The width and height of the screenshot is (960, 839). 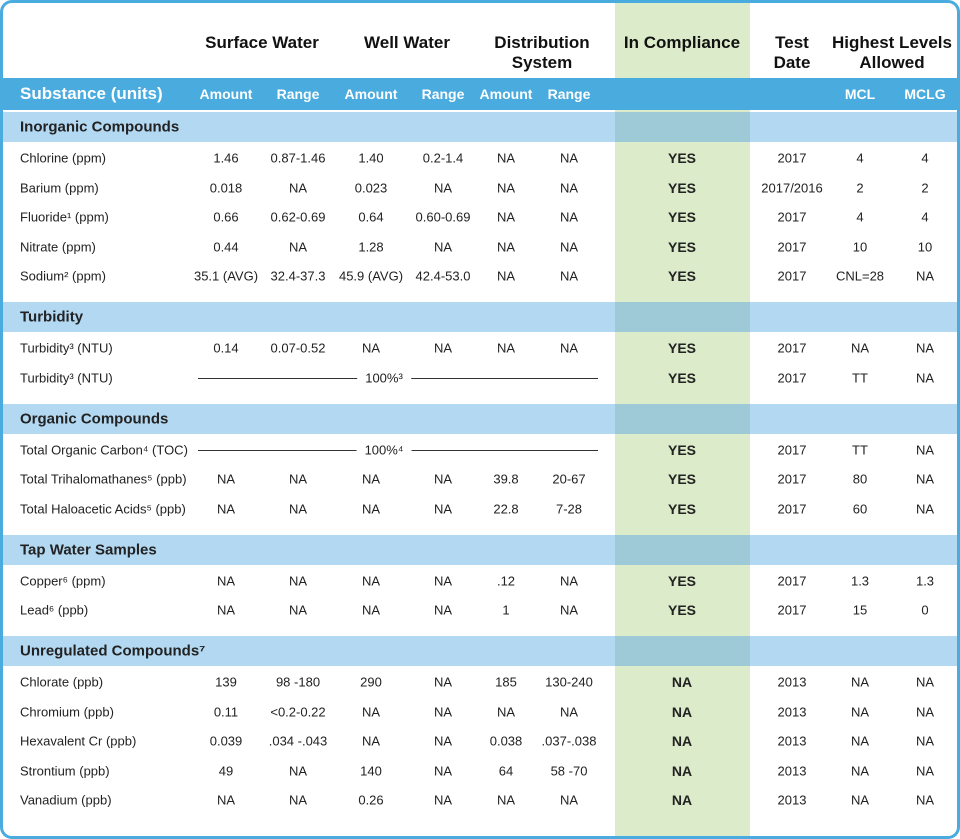 I want to click on cell: 0.64, so click(x=371, y=217).